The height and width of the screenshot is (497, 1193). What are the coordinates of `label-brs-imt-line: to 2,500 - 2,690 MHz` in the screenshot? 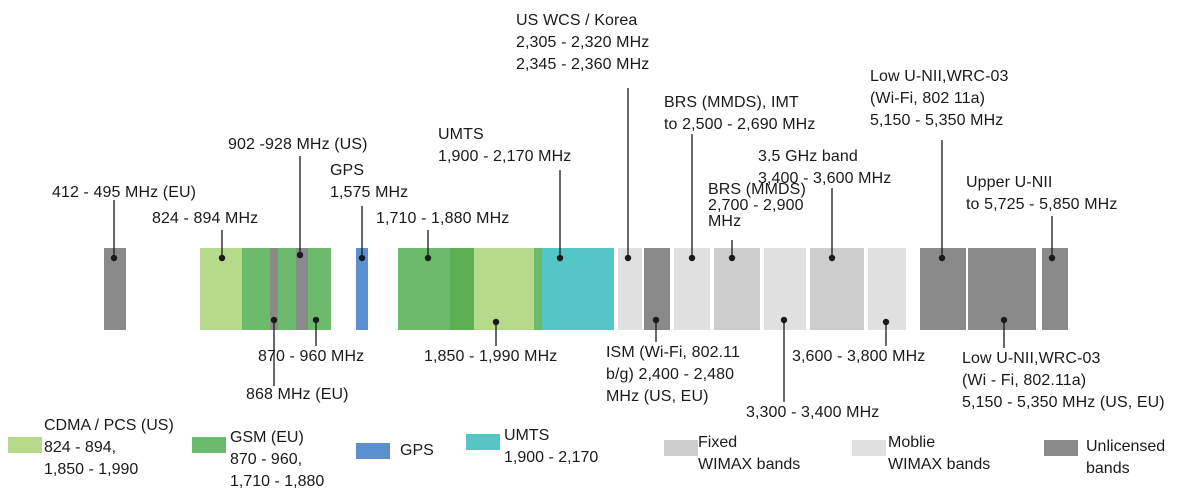 It's located at (740, 124).